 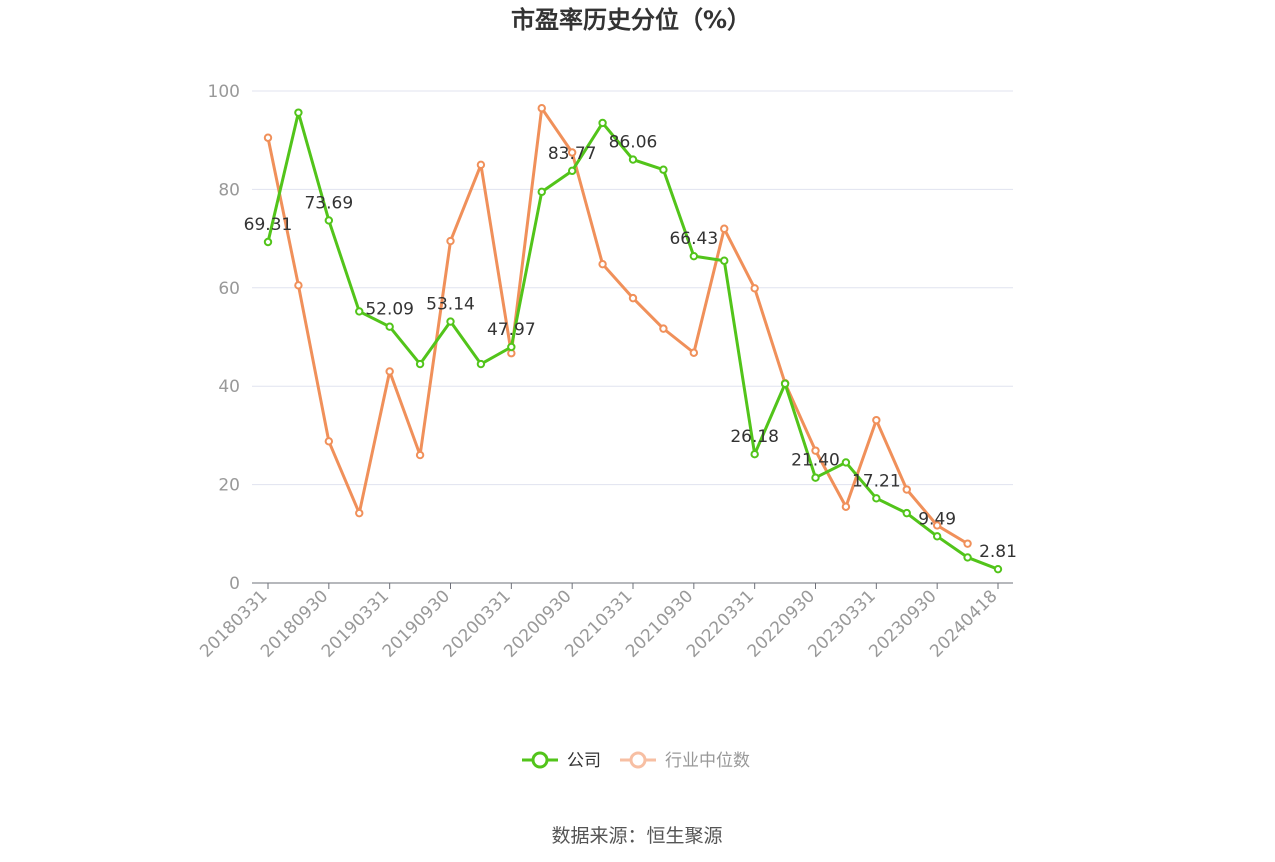 I want to click on y-tick-label: 20, so click(x=229, y=486).